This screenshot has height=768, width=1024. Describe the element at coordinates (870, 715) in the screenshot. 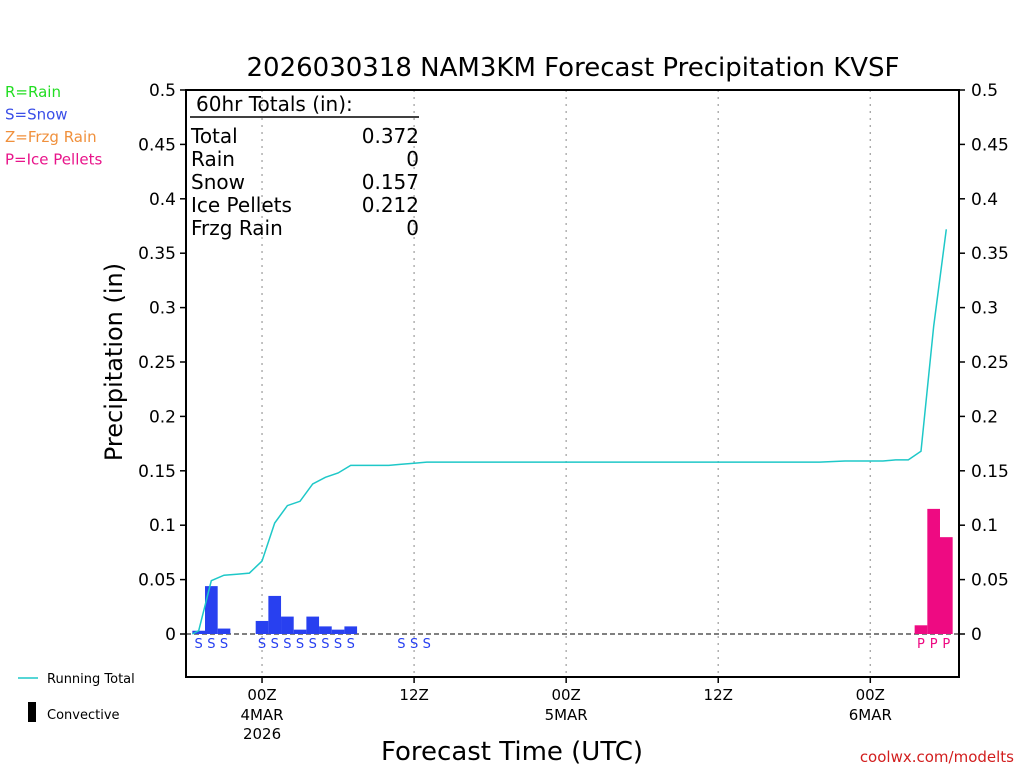

I see `x-tick-date-label: 6MAR` at that location.